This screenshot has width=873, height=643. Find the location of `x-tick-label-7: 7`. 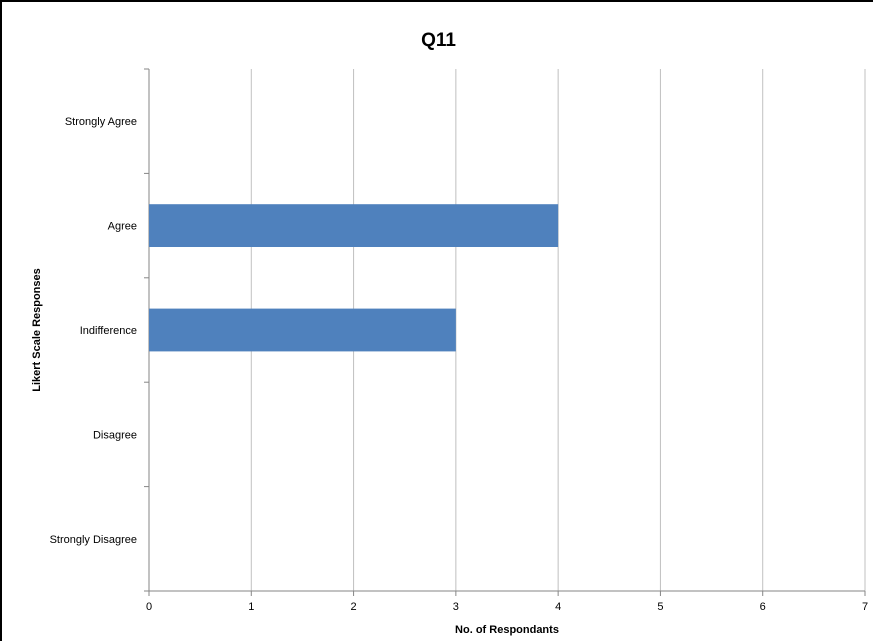

x-tick-label-7: 7 is located at coordinates (865, 607).